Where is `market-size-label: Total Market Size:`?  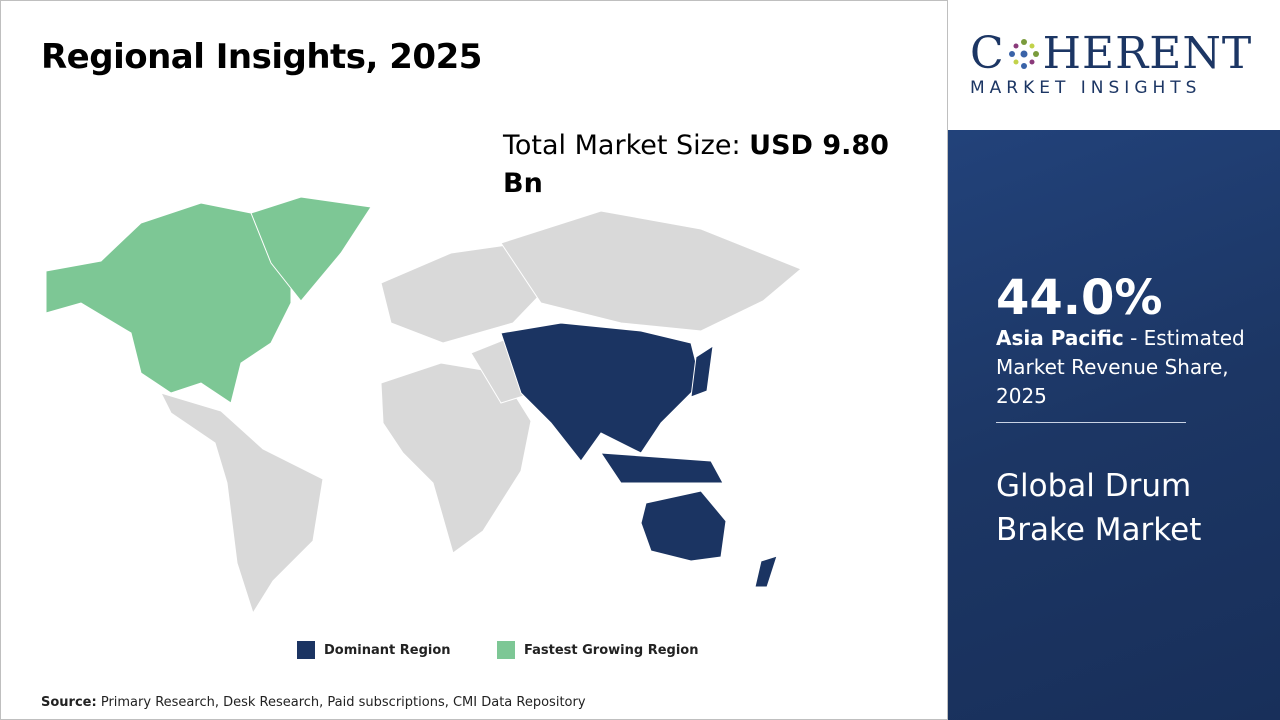
market-size-label: Total Market Size: is located at coordinates (622, 145).